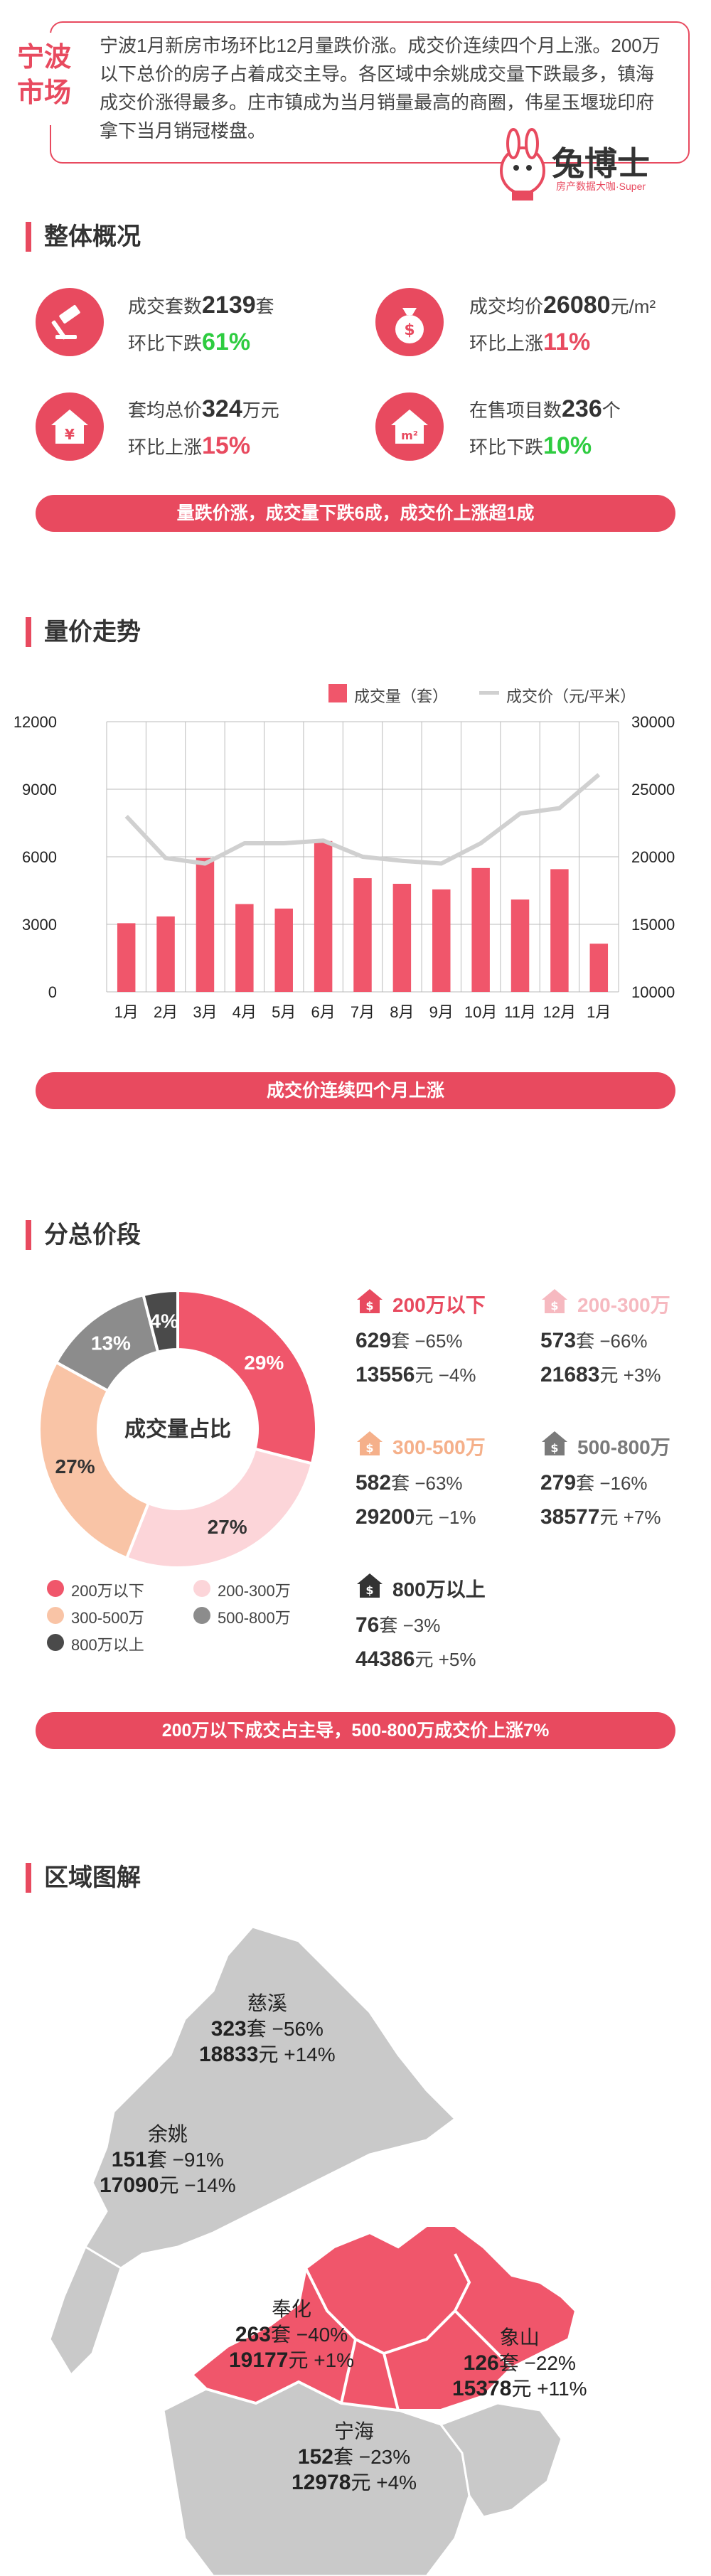 Image resolution: width=711 pixels, height=2576 pixels. I want to click on svg-text: m², so click(409, 436).